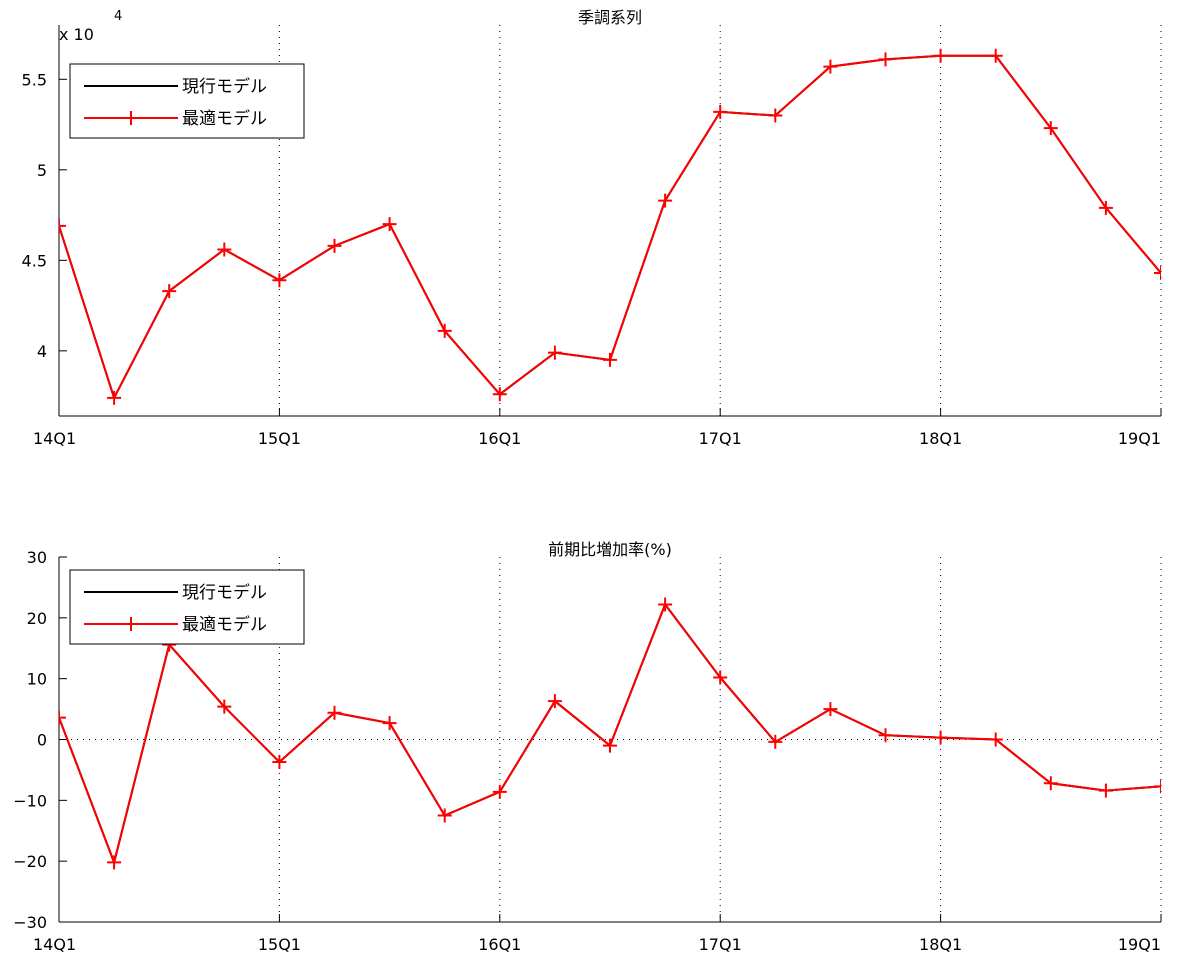  What do you see at coordinates (34, 260) in the screenshot?
I see `y-tick-label: 4.5` at bounding box center [34, 260].